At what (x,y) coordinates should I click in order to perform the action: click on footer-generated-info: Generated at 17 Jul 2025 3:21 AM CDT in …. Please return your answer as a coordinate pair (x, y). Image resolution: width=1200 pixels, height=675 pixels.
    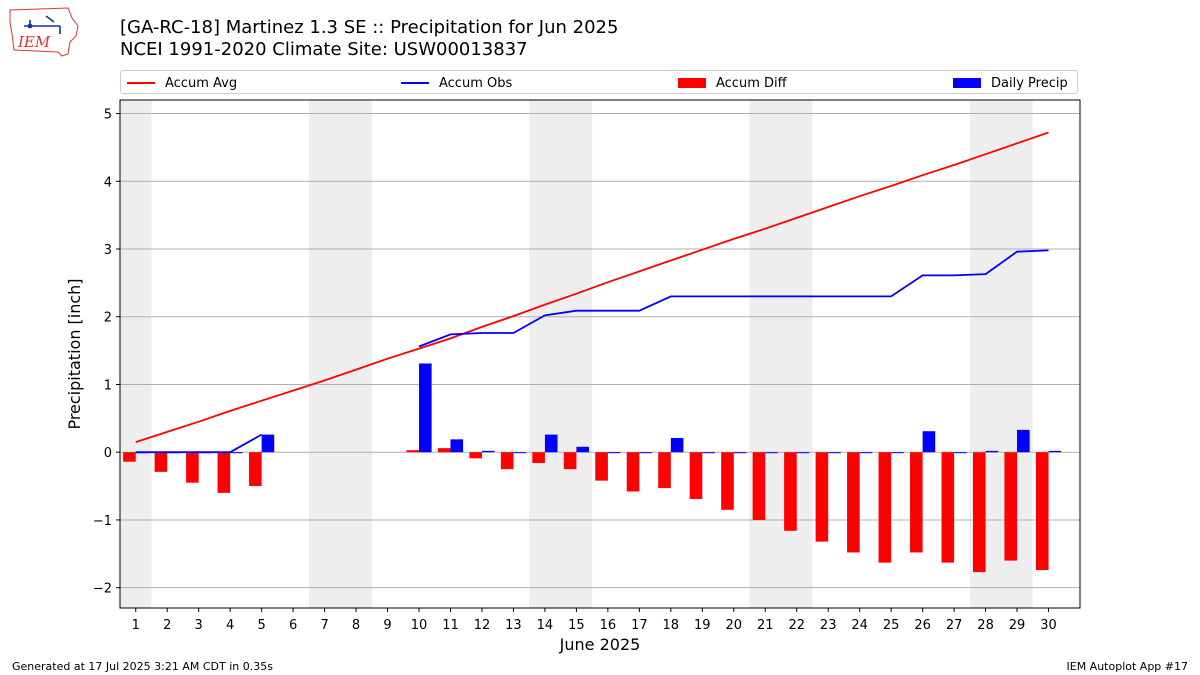
    Looking at the image, I should click on (142, 666).